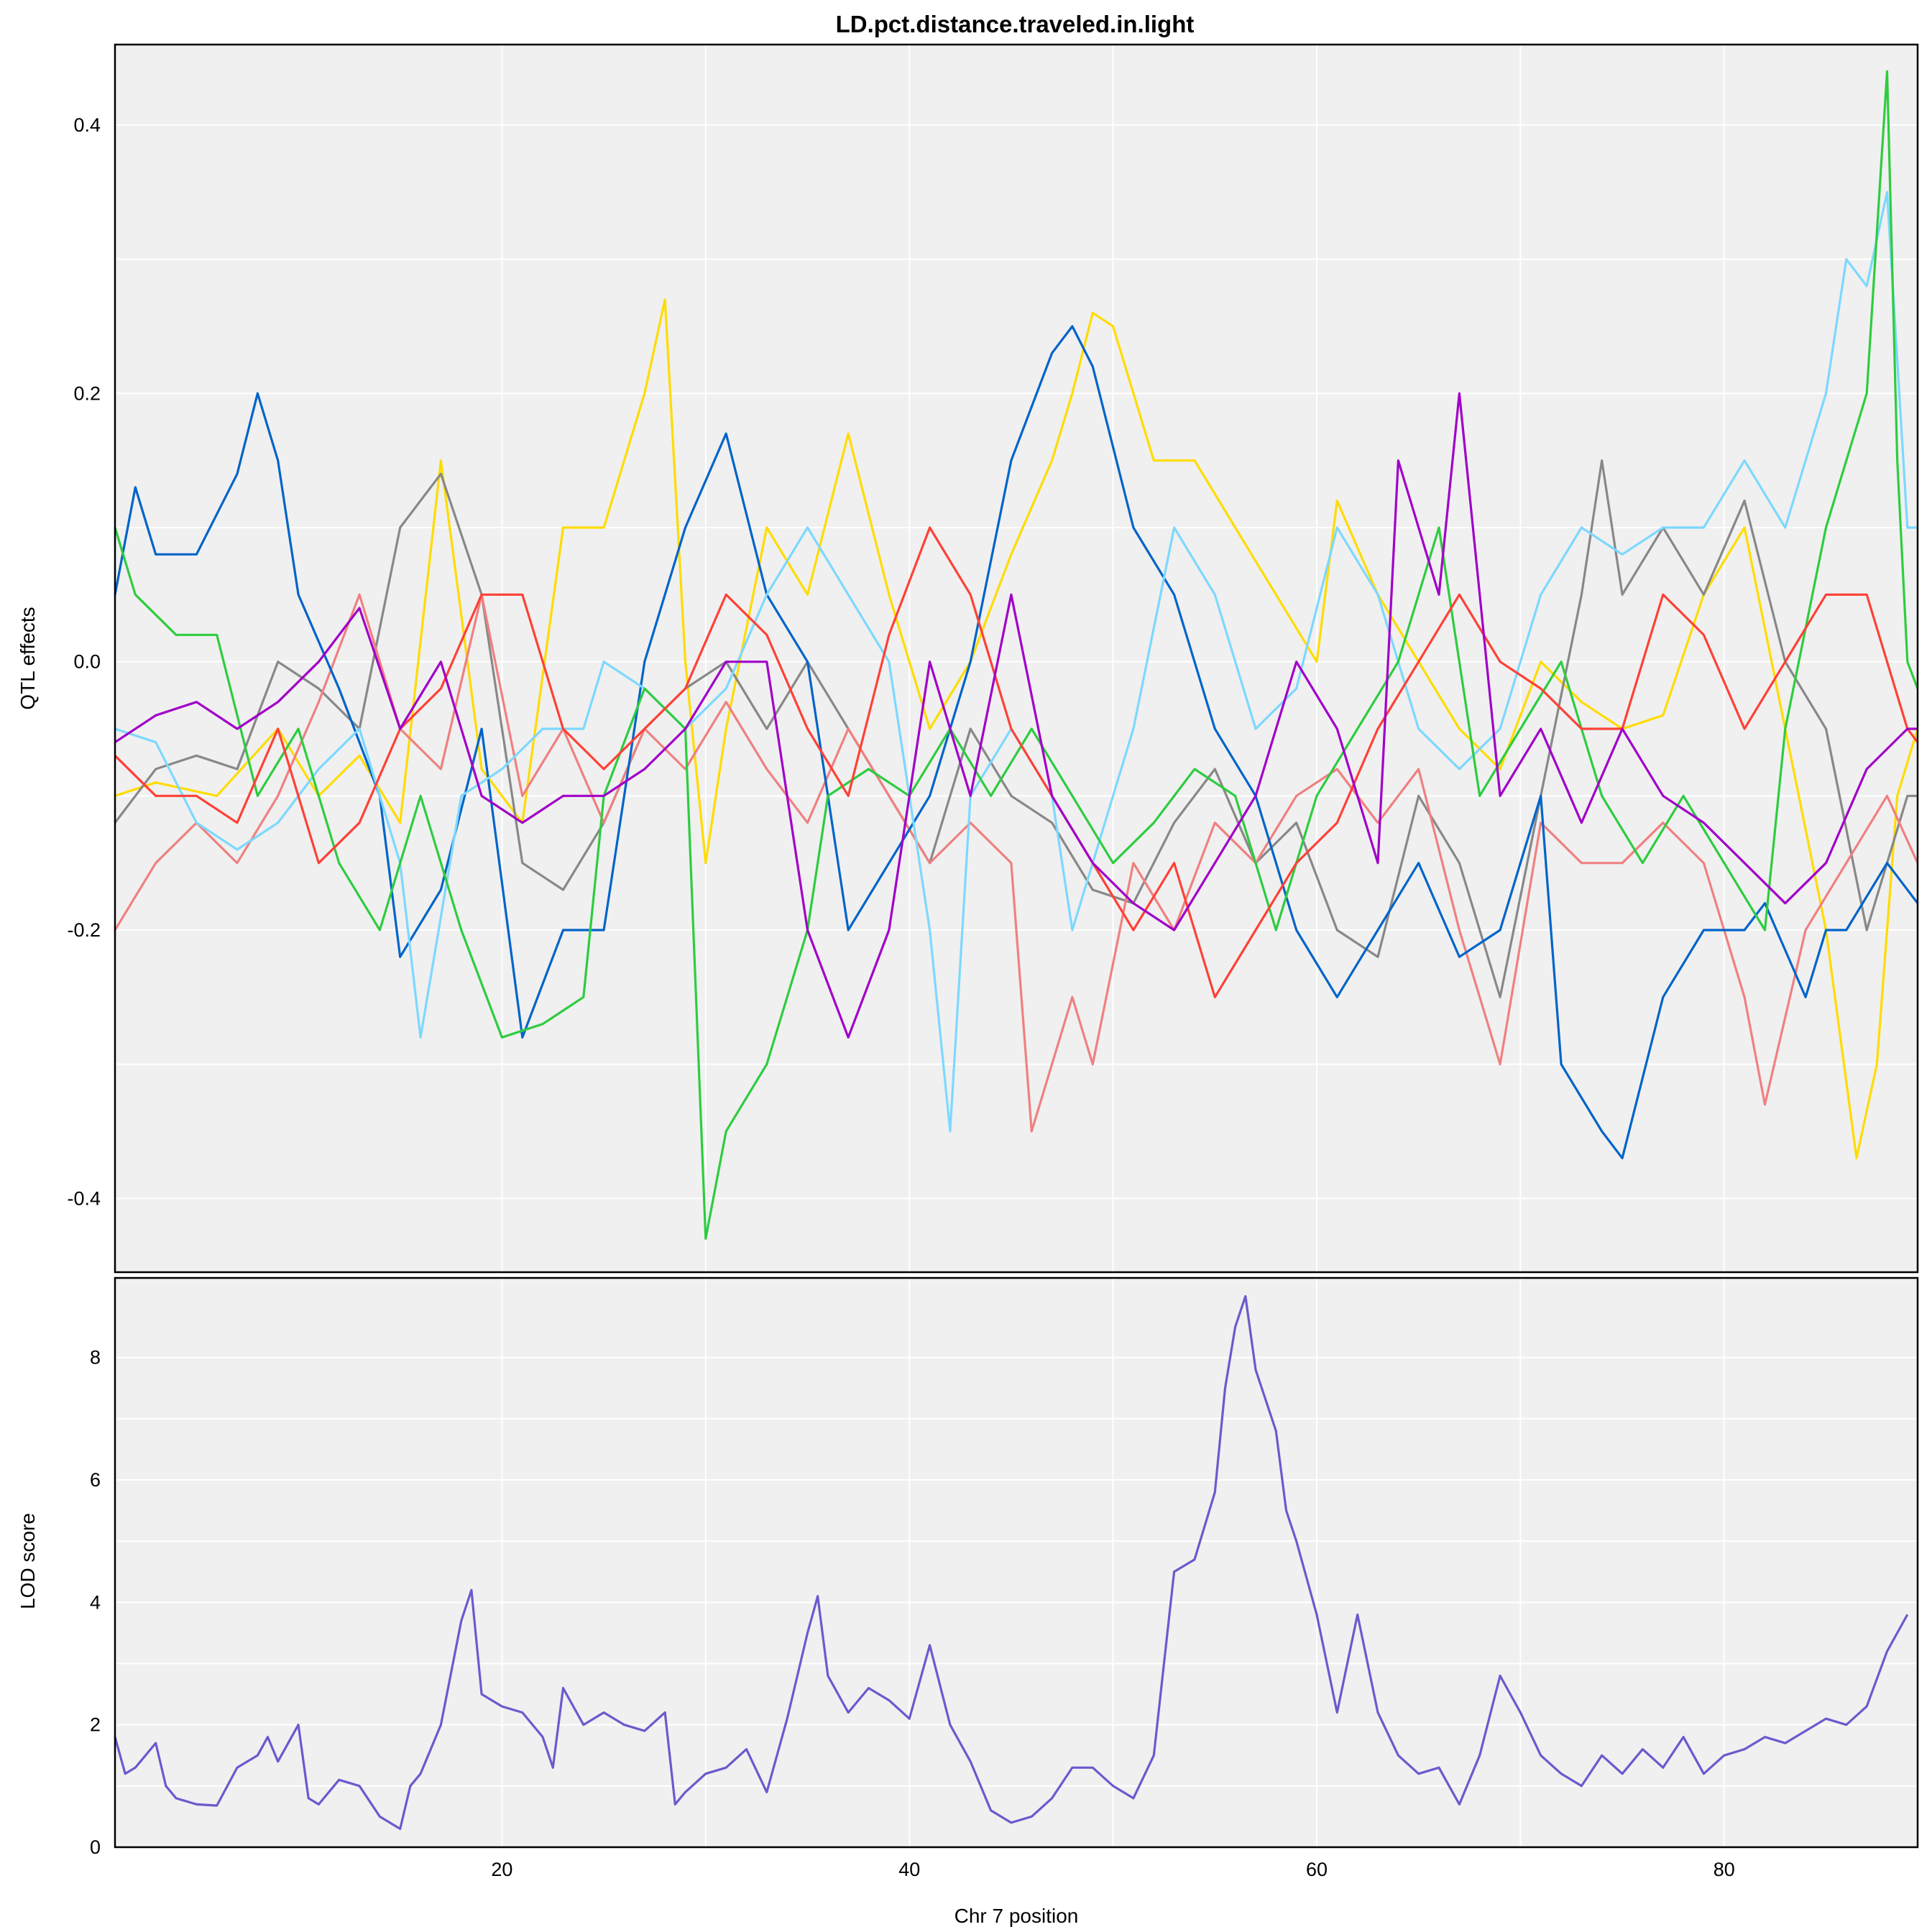 The width and height of the screenshot is (1932, 1932). What do you see at coordinates (1015, 24) in the screenshot?
I see `chart-title: LD.pct.distance.traveled.in.light` at bounding box center [1015, 24].